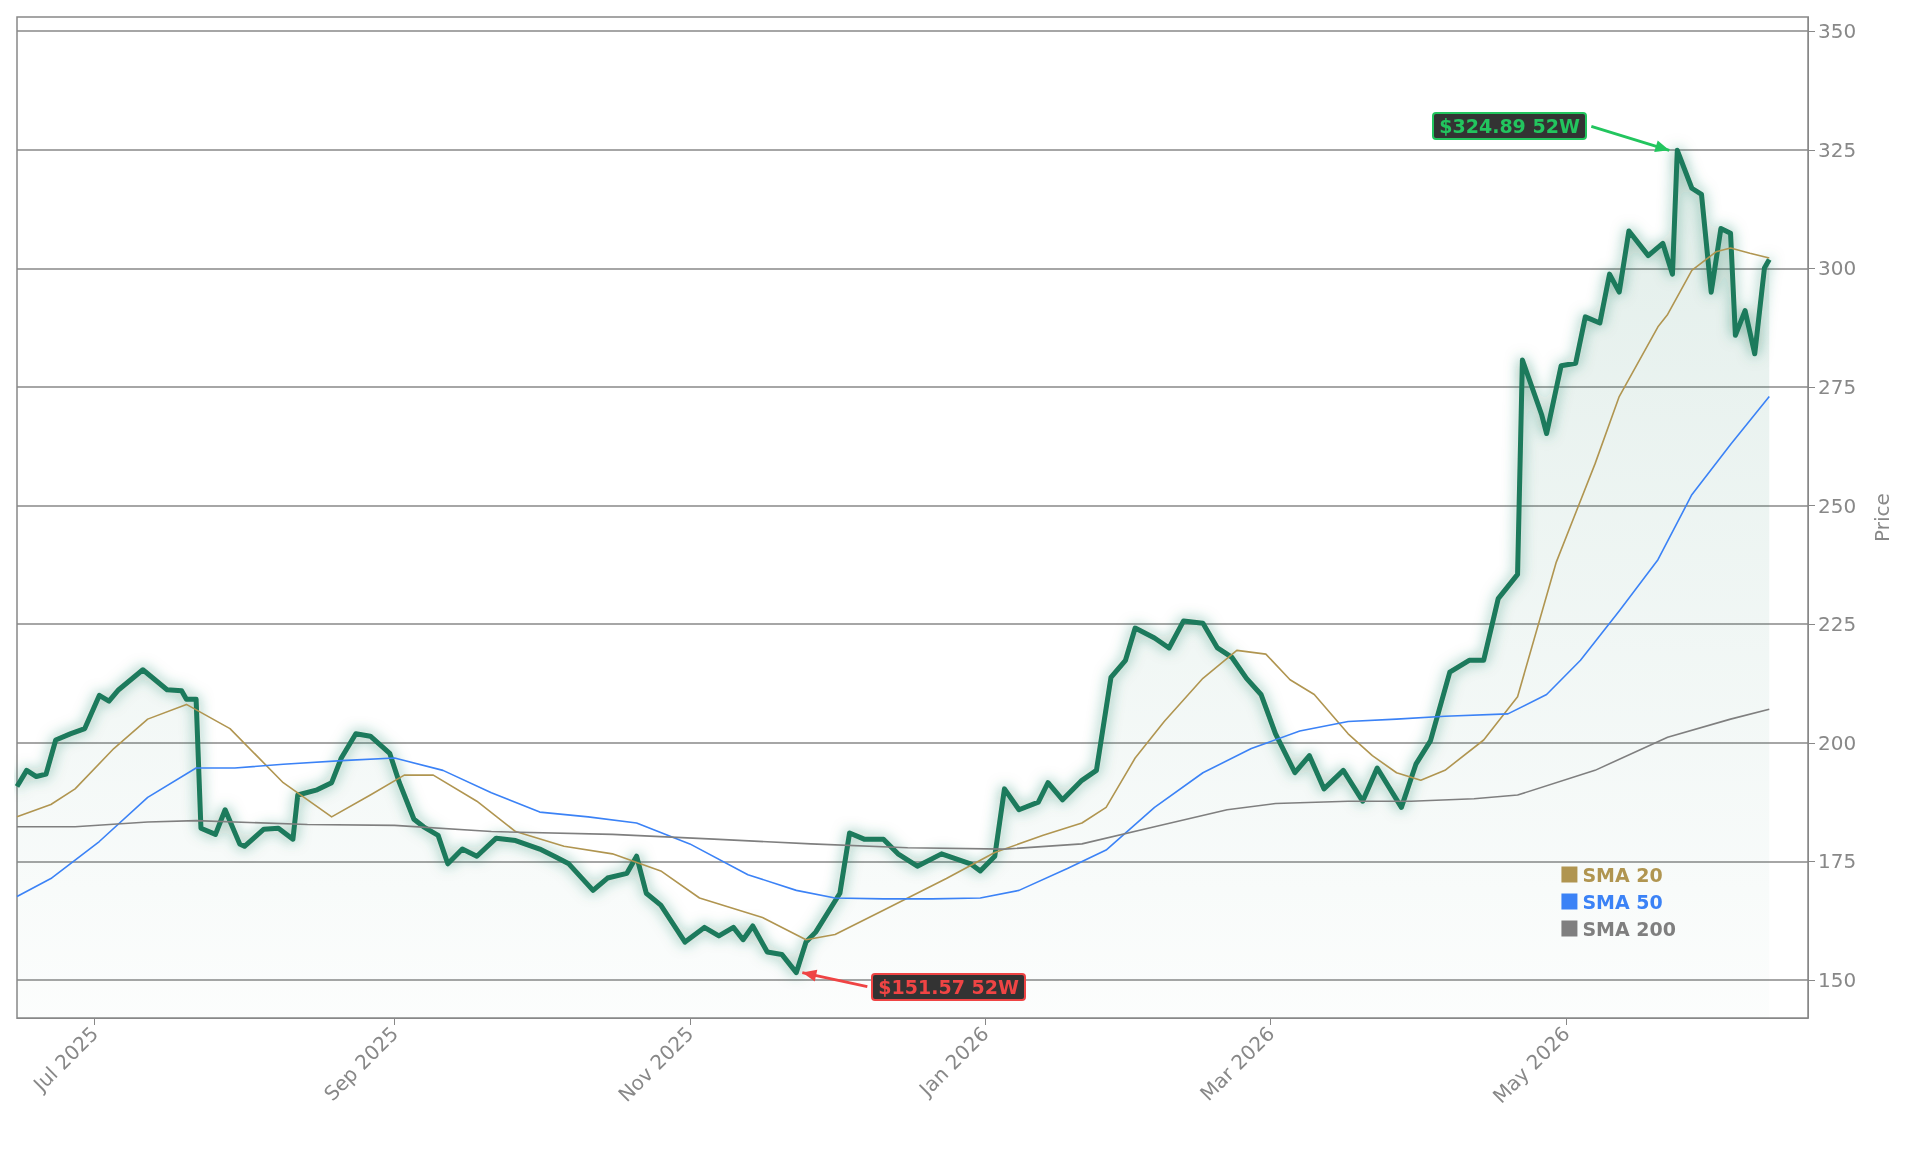 The image size is (1921, 1153). I want to click on y-tick-label: 175, so click(1837, 861).